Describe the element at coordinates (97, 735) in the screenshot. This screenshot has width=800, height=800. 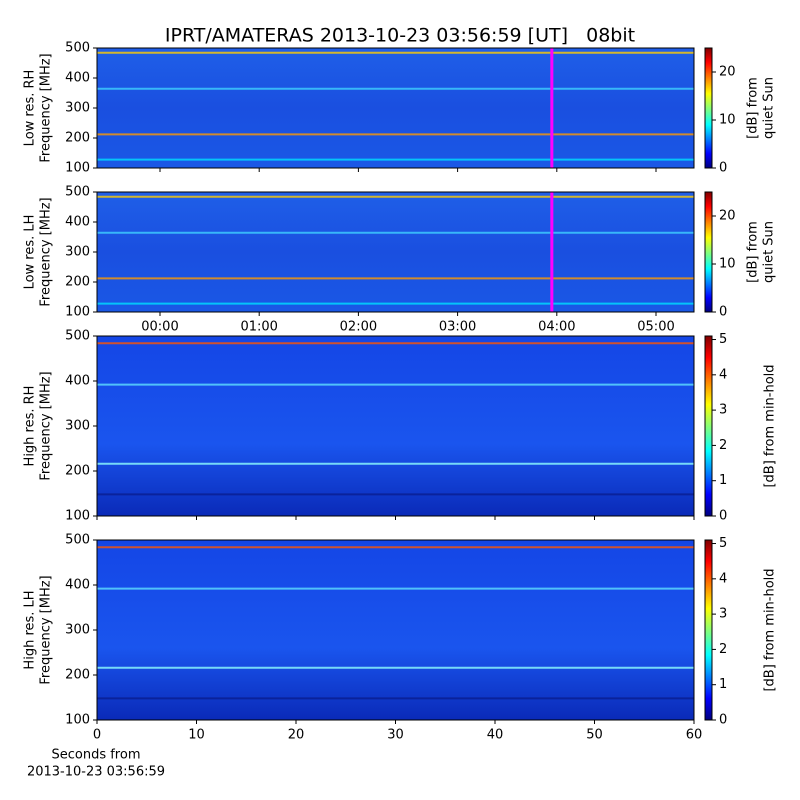
I see `x-tick-label: 0` at that location.